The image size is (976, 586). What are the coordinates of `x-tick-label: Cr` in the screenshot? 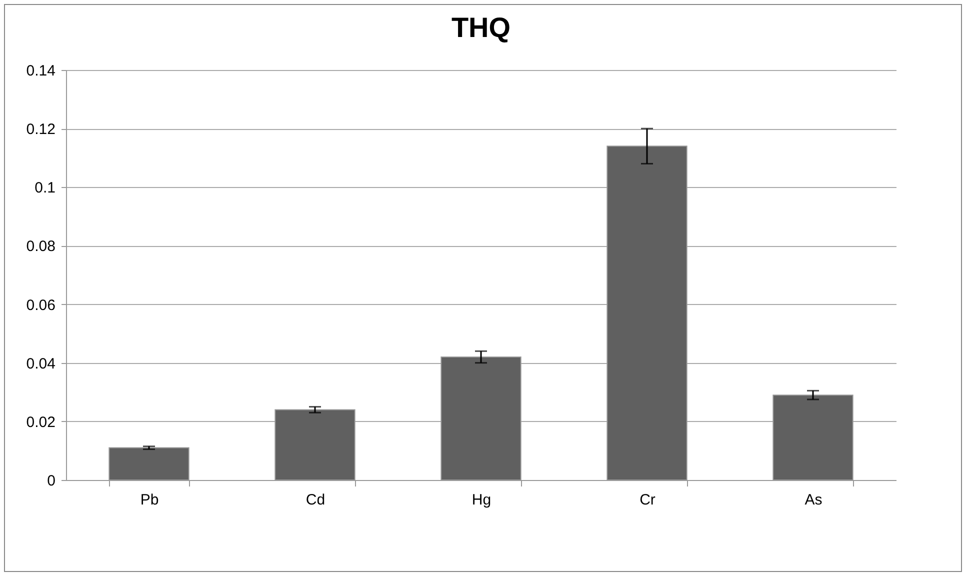 It's located at (648, 500).